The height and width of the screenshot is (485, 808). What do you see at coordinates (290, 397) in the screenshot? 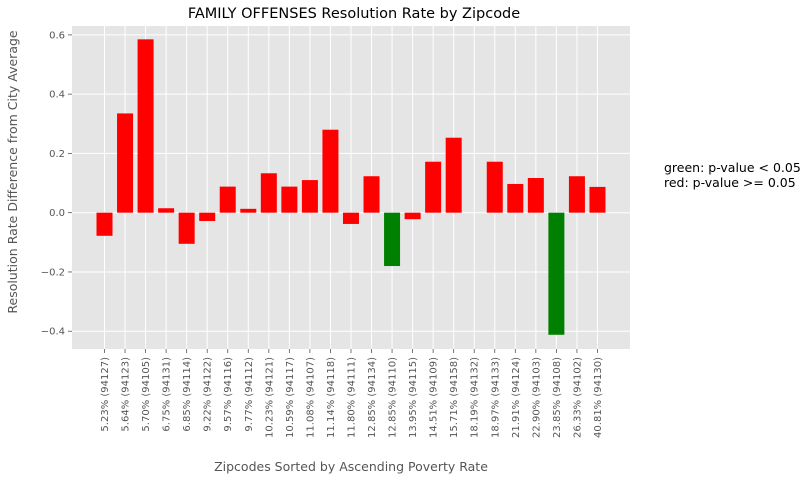
I see `x-tick-label: 10.59% (94117)` at bounding box center [290, 397].